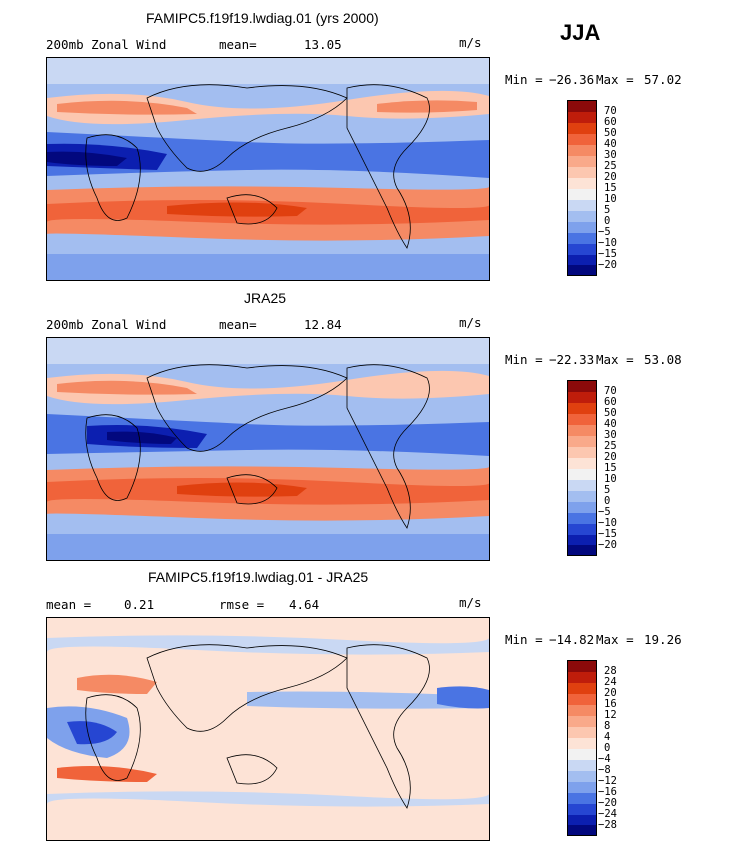 The image size is (733, 850). Describe the element at coordinates (107, 774) in the screenshot. I see `panel3-band-sh-pos` at that location.